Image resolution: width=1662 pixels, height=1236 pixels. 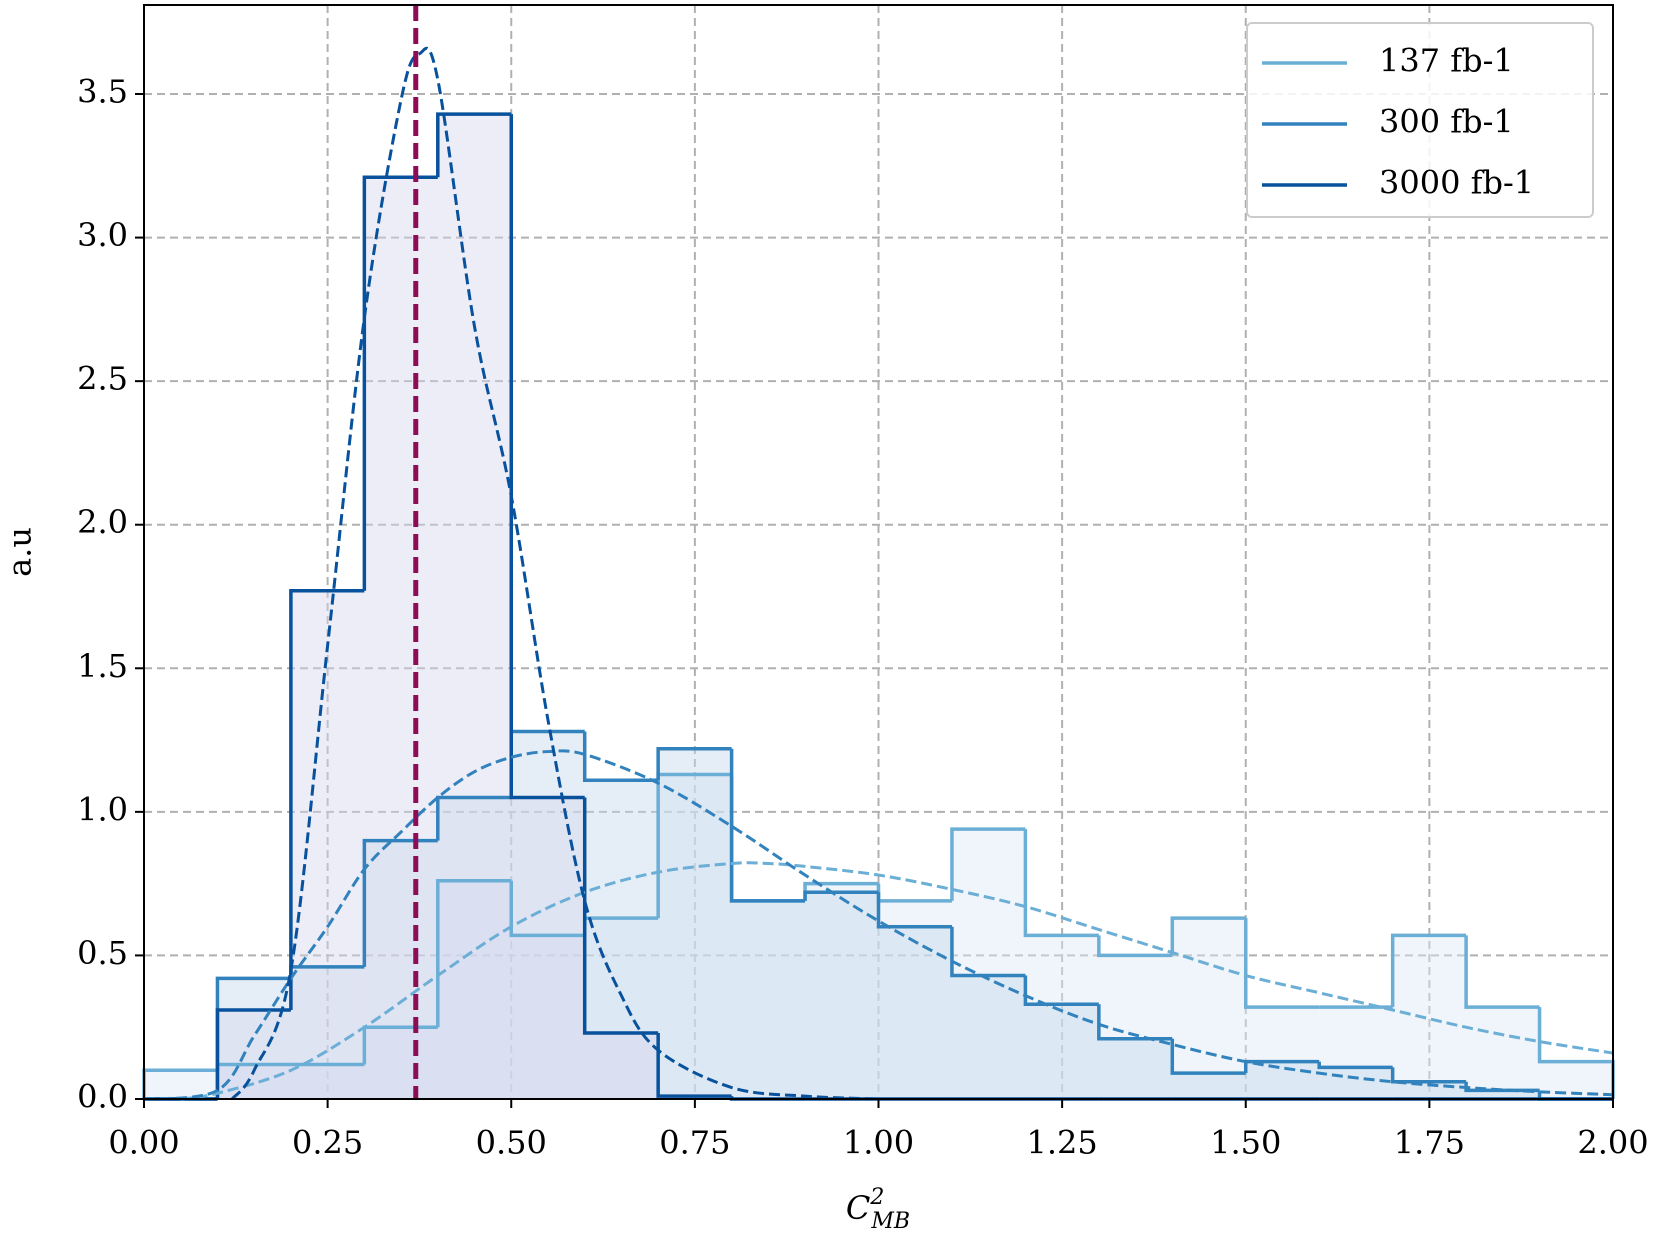 I want to click on y-tick-label: 3.0, so click(x=102, y=235).